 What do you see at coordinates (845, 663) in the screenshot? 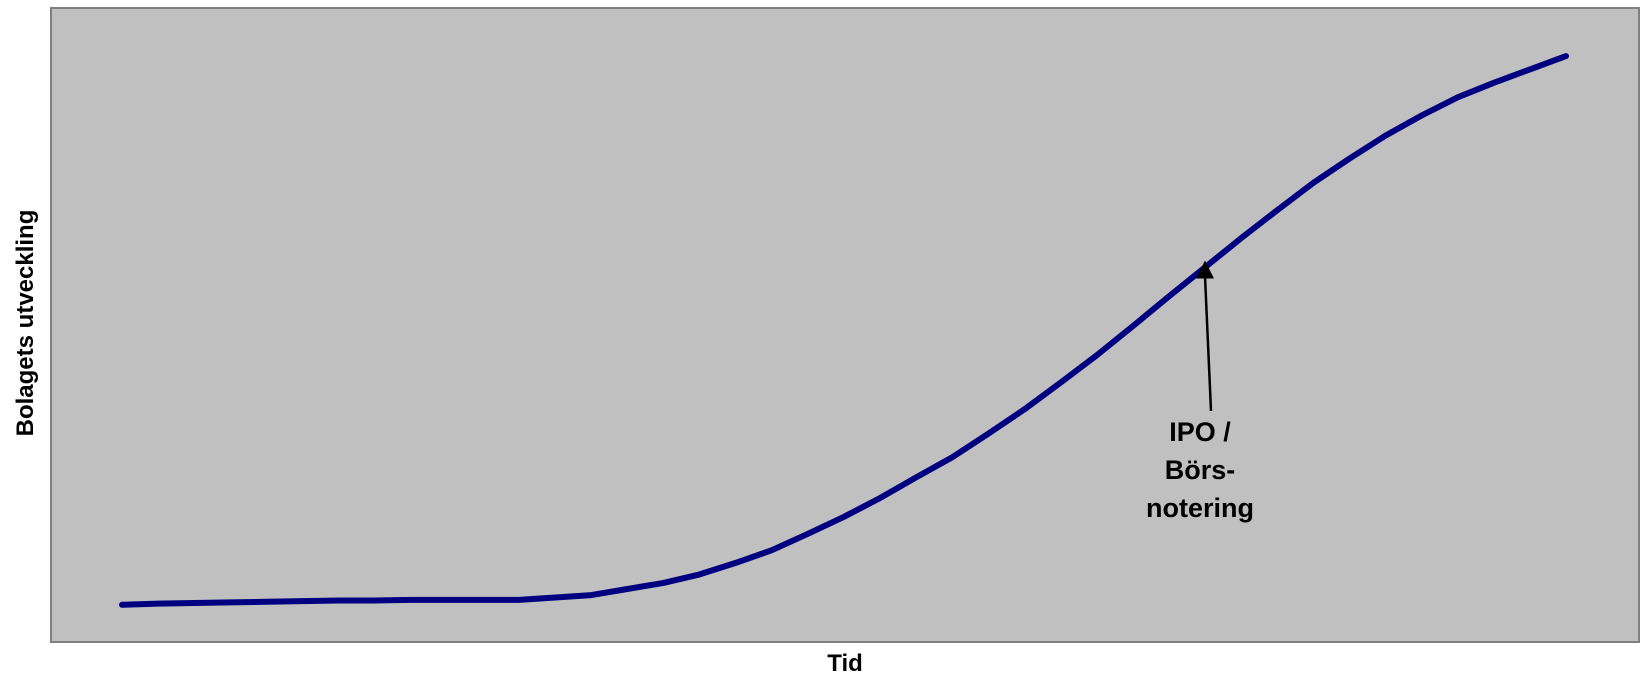
I see `x-axis-label: Tid` at bounding box center [845, 663].